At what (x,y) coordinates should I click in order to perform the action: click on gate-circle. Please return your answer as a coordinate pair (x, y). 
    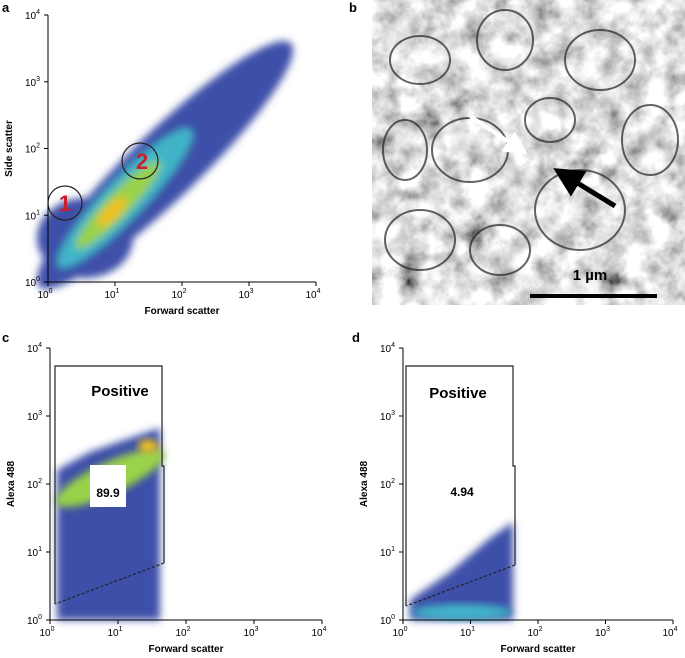
    Looking at the image, I should click on (140, 161).